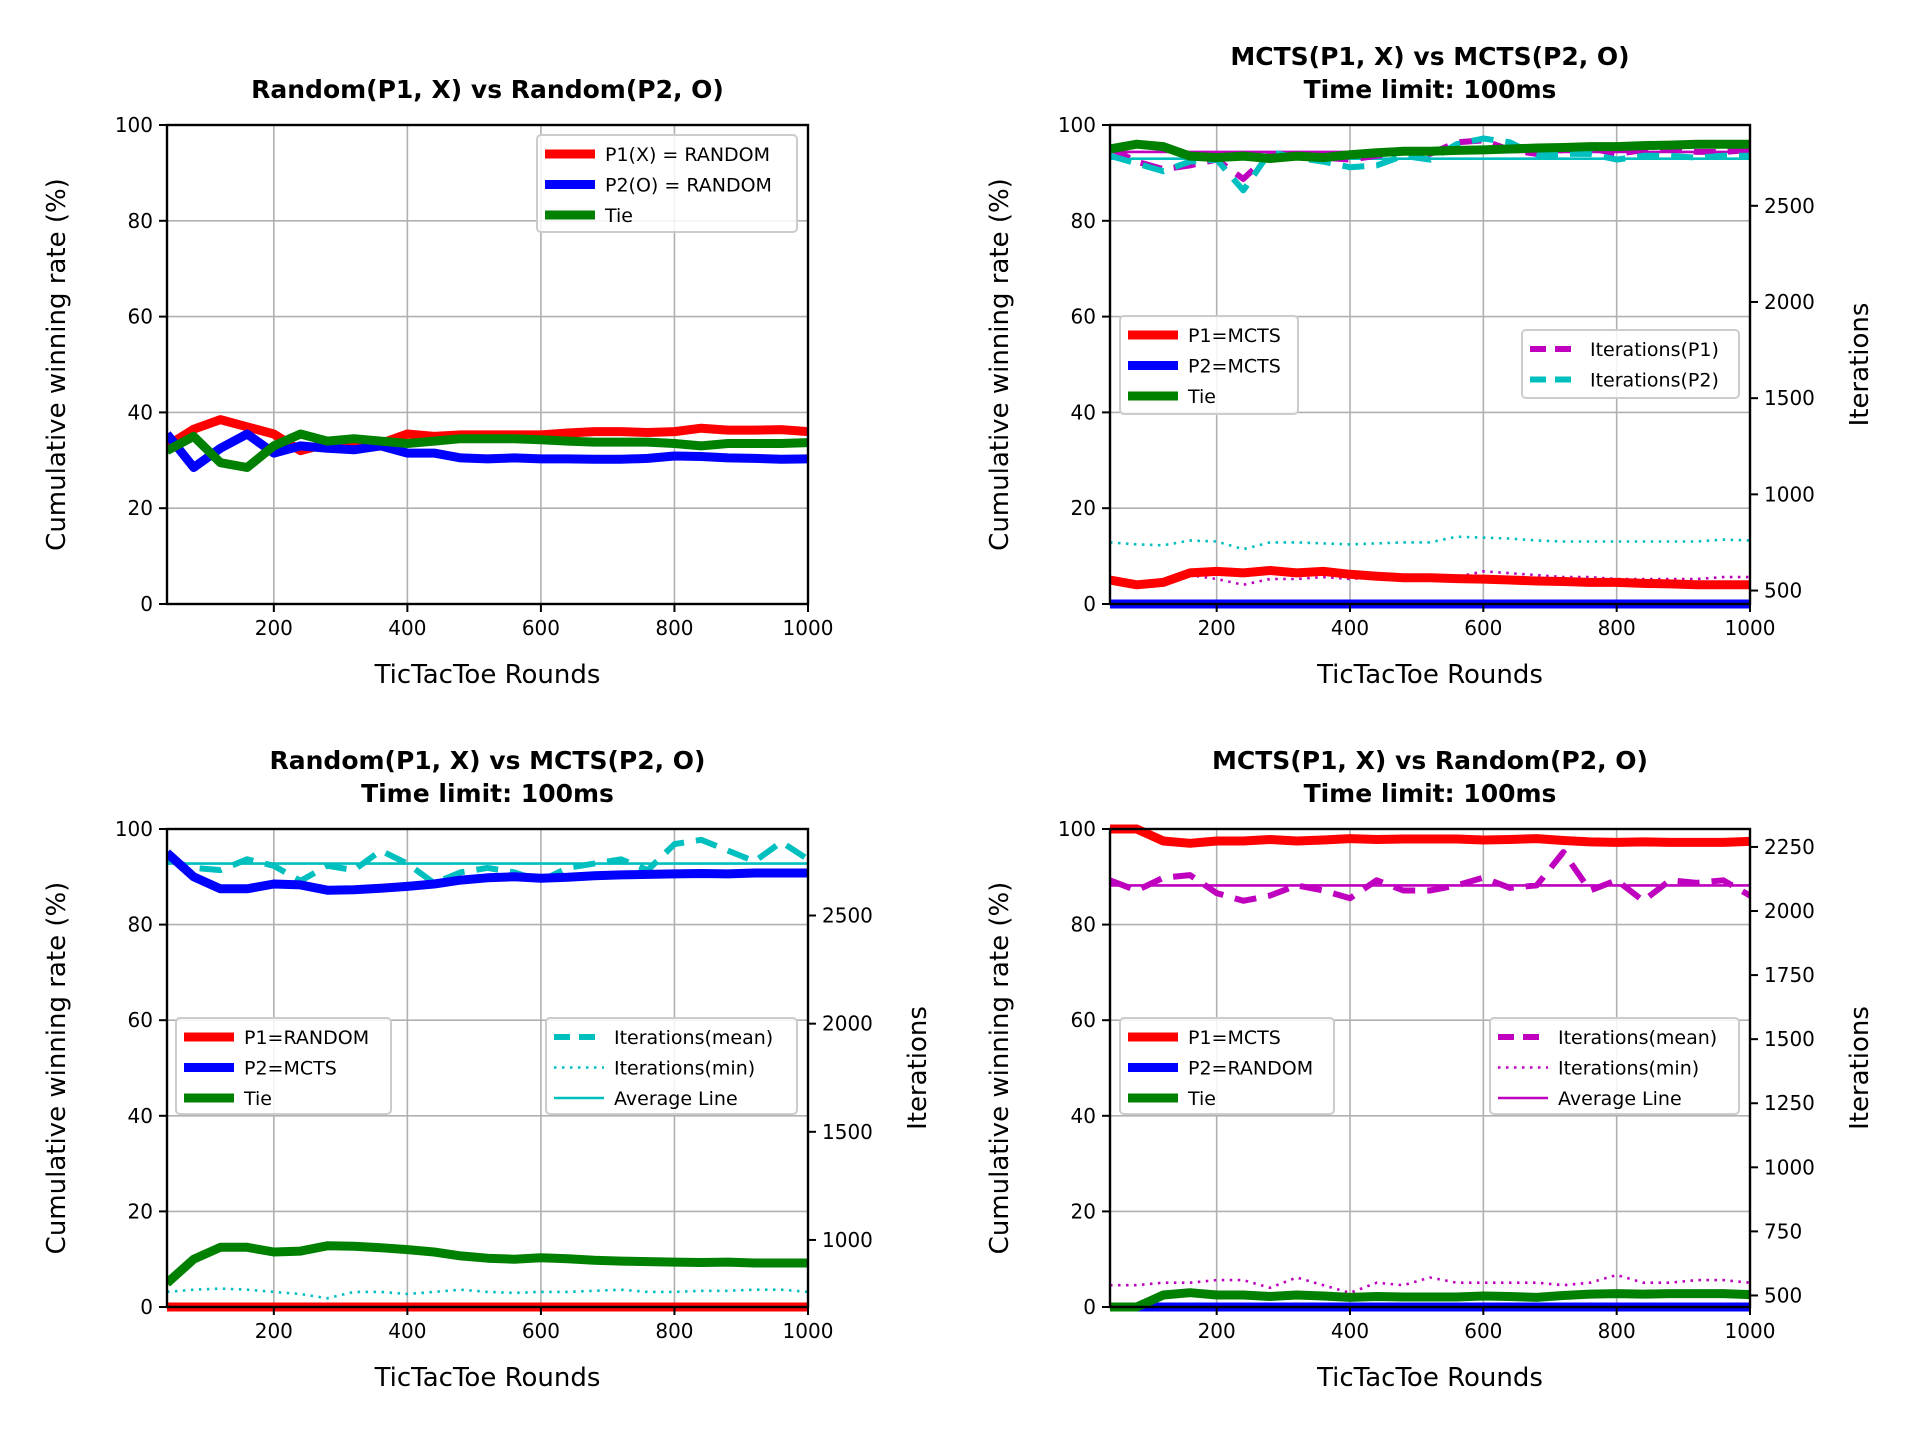  I want to click on legend: P1(X) = RANDOM P2(O) = RANDOM Tie, so click(667, 183).